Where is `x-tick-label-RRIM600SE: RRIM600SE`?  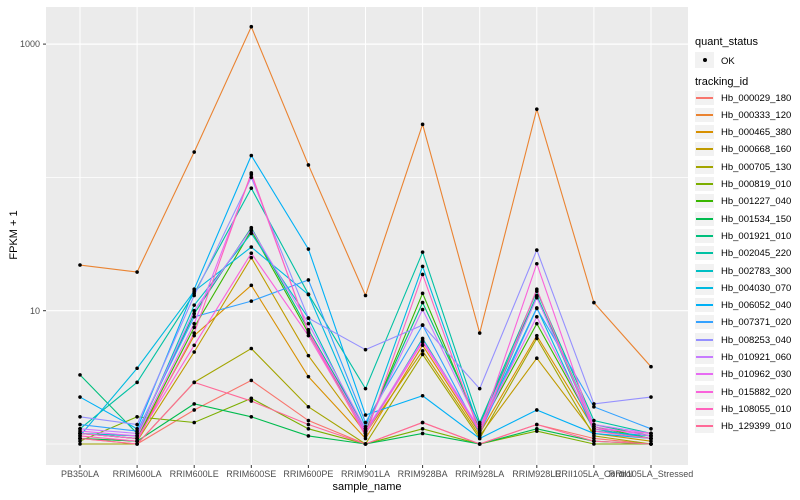
x-tick-label-RRIM600SE: RRIM600SE is located at coordinates (251, 474).